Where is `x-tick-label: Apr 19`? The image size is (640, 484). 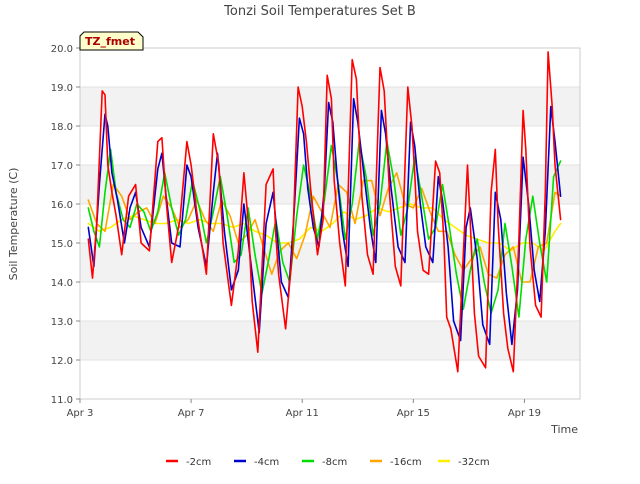 x-tick-label: Apr 19 is located at coordinates (524, 413).